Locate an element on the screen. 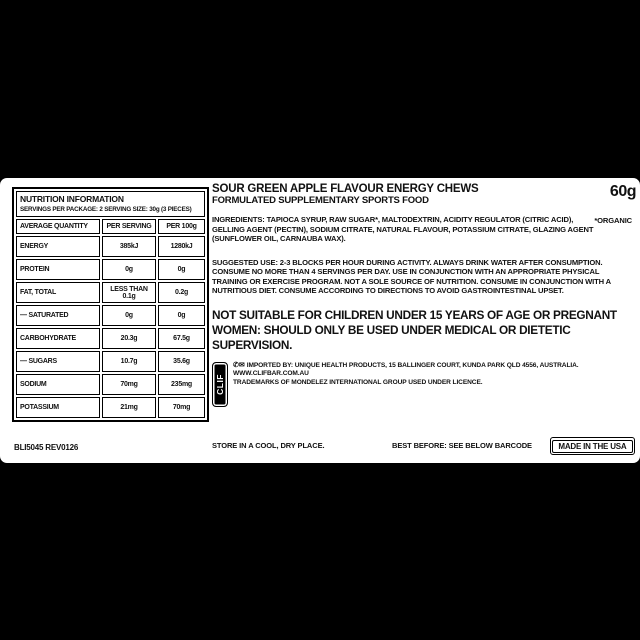  table-row-per100: 67.5g is located at coordinates (181, 338).